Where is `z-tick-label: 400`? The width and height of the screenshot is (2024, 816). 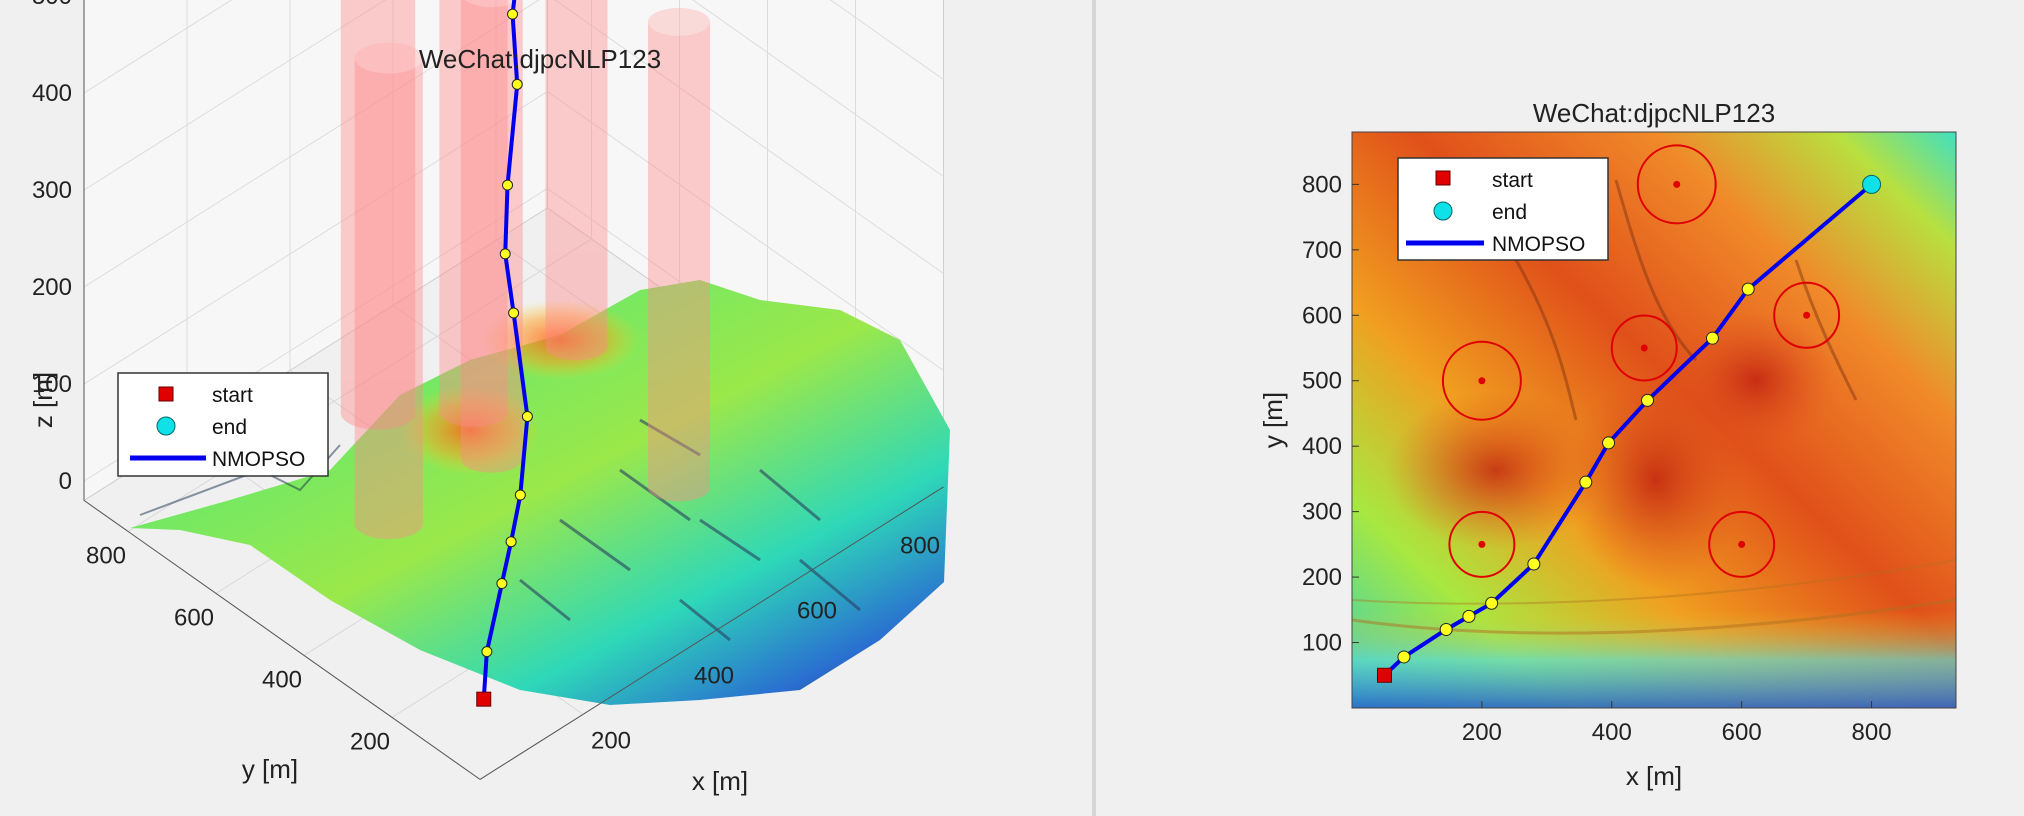
z-tick-label: 400 is located at coordinates (52, 93).